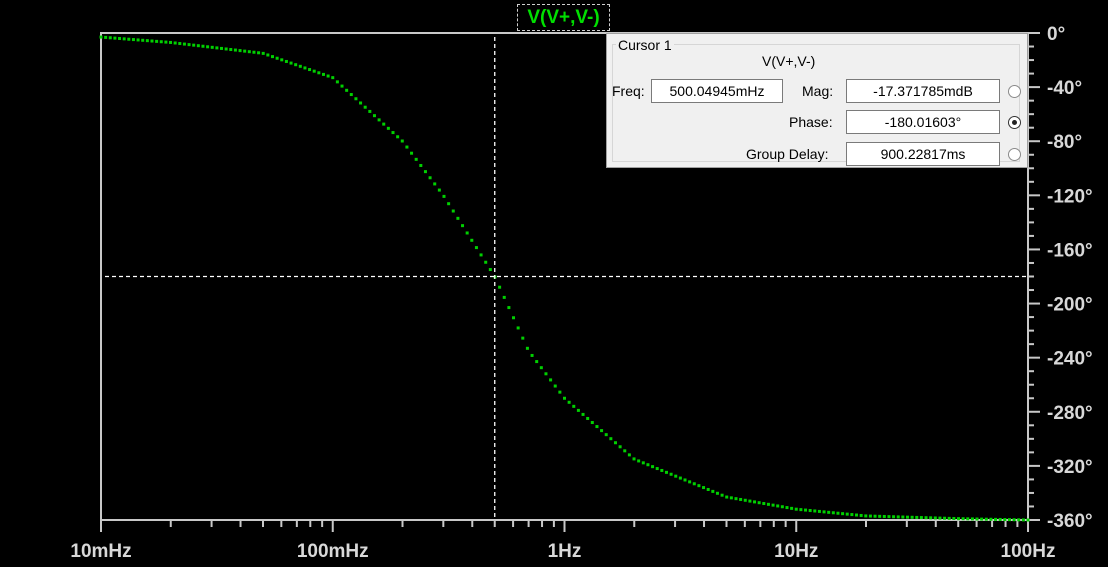 Image resolution: width=1108 pixels, height=567 pixels. Describe the element at coordinates (563, 17) in the screenshot. I see `trace-title-label: V(V+,V-)` at that location.